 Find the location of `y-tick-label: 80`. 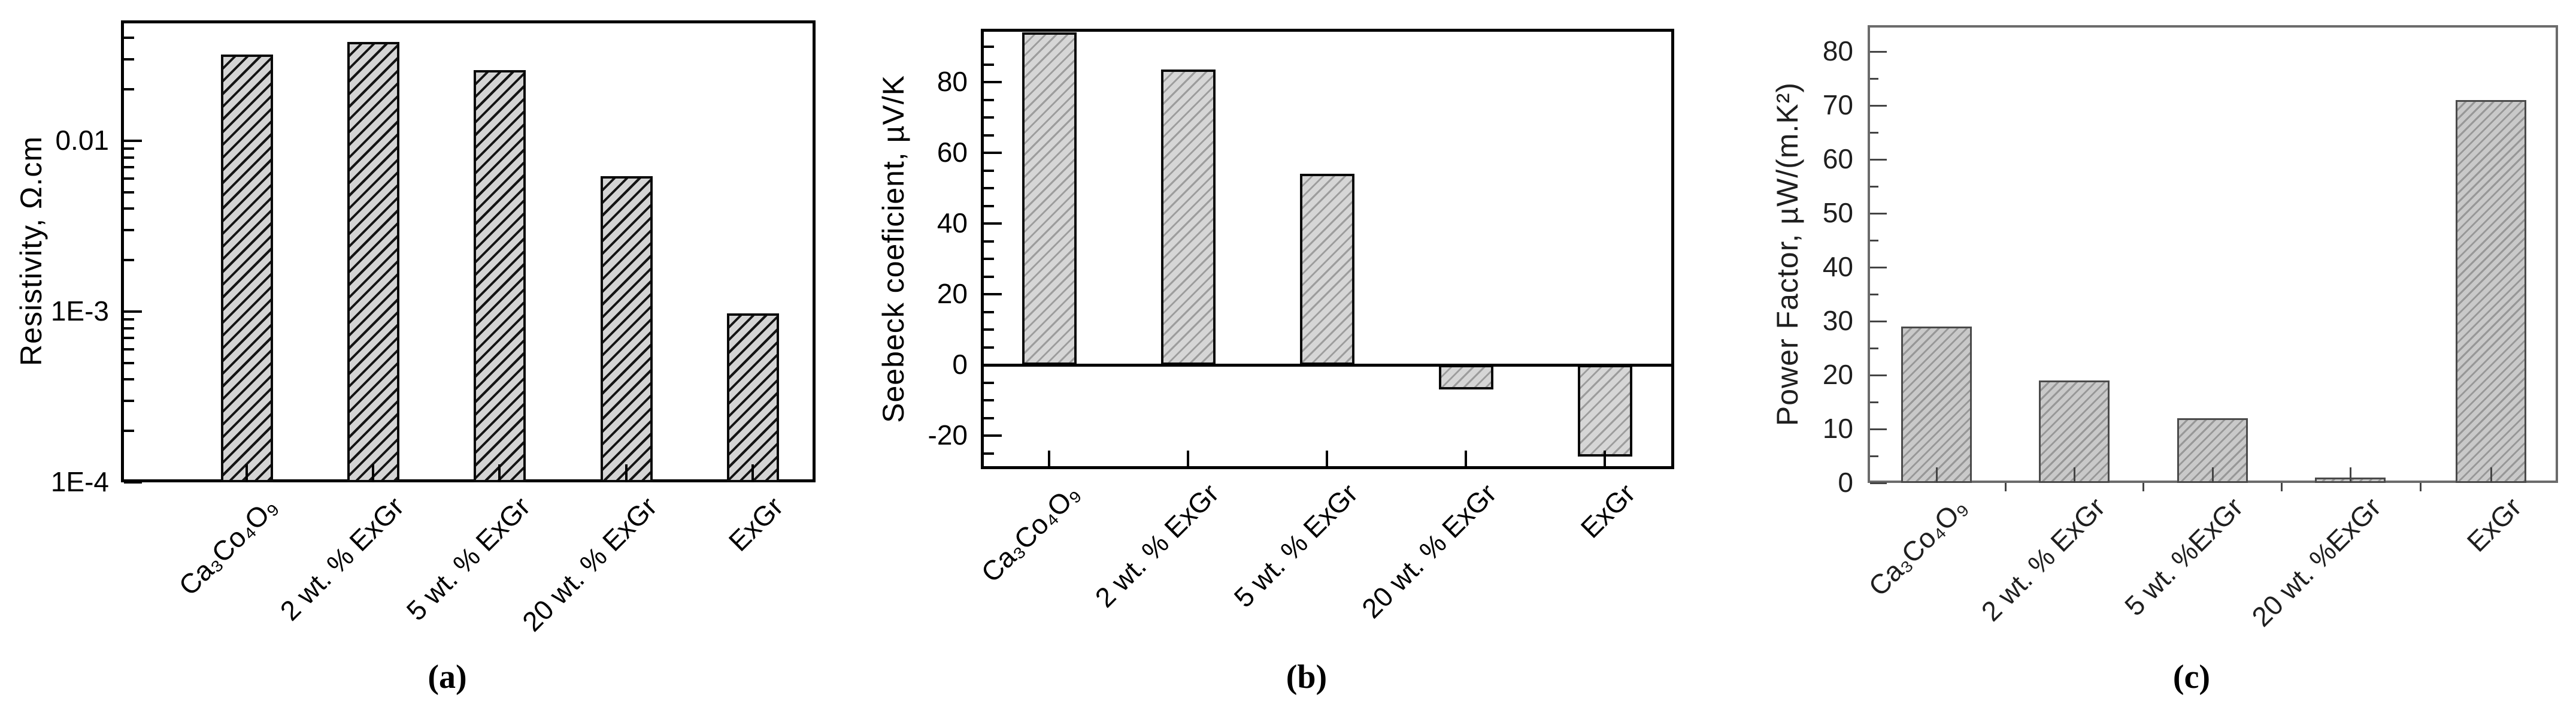

y-tick-label: 80 is located at coordinates (1837, 51).